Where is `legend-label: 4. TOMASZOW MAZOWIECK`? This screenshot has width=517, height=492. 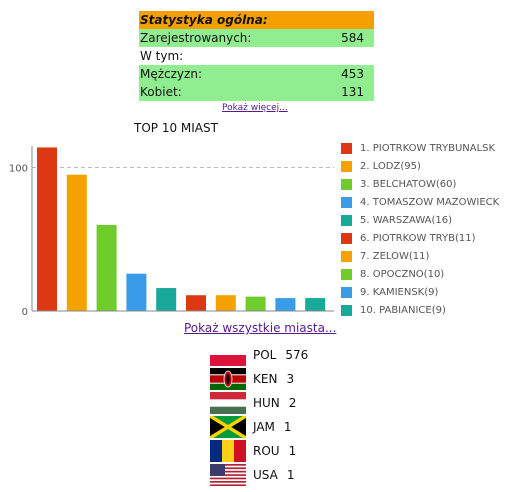 legend-label: 4. TOMASZOW MAZOWIECK is located at coordinates (430, 202).